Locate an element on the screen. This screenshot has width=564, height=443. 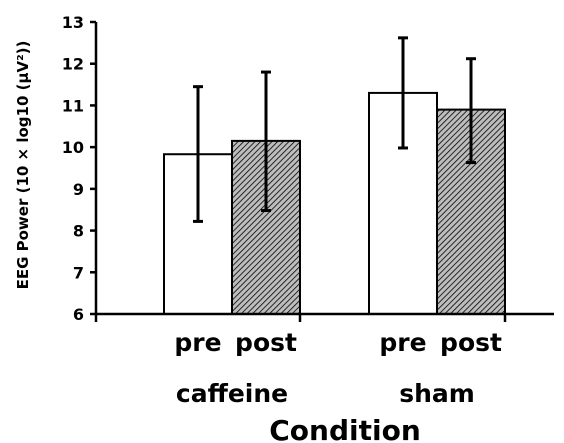
y-tick-label-10: 10 is located at coordinates (73, 147).